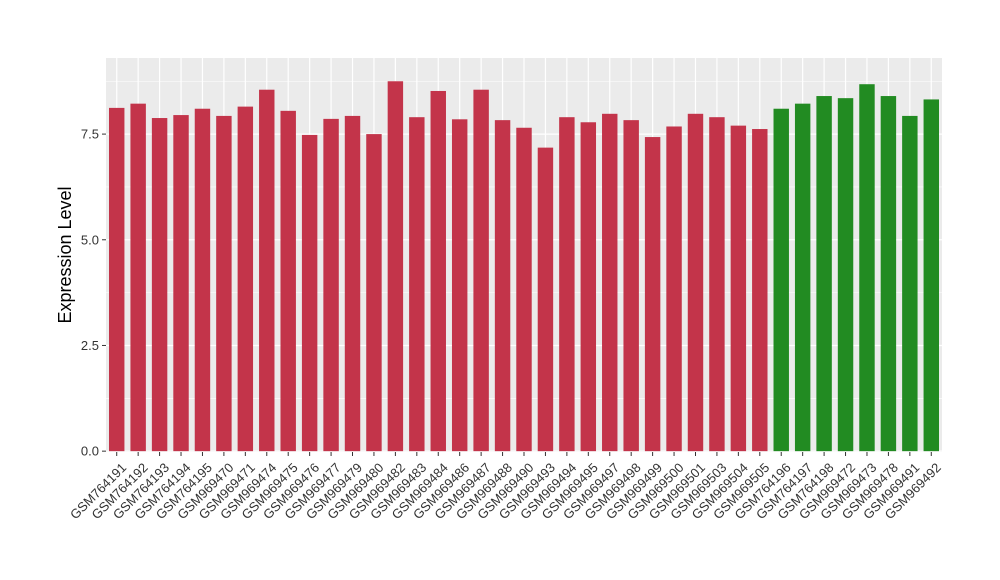 Image resolution: width=1000 pixels, height=580 pixels. I want to click on bar-GSM969493, so click(545, 299).